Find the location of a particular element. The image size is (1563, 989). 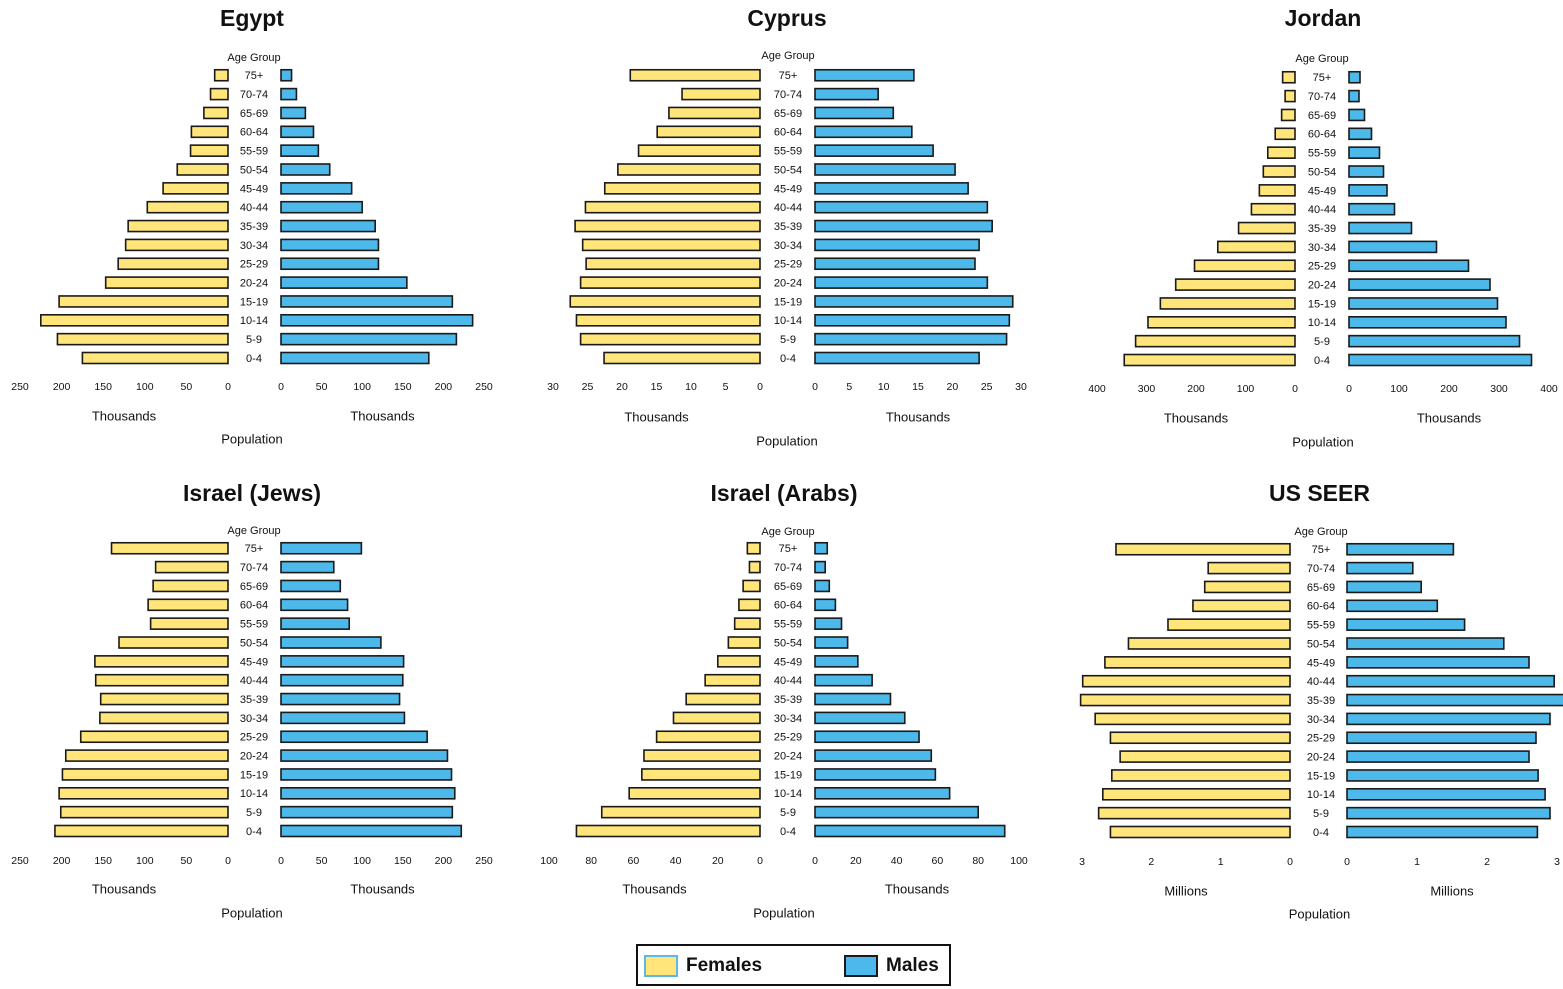

male-tick-egypt-250: 250 is located at coordinates (484, 387).